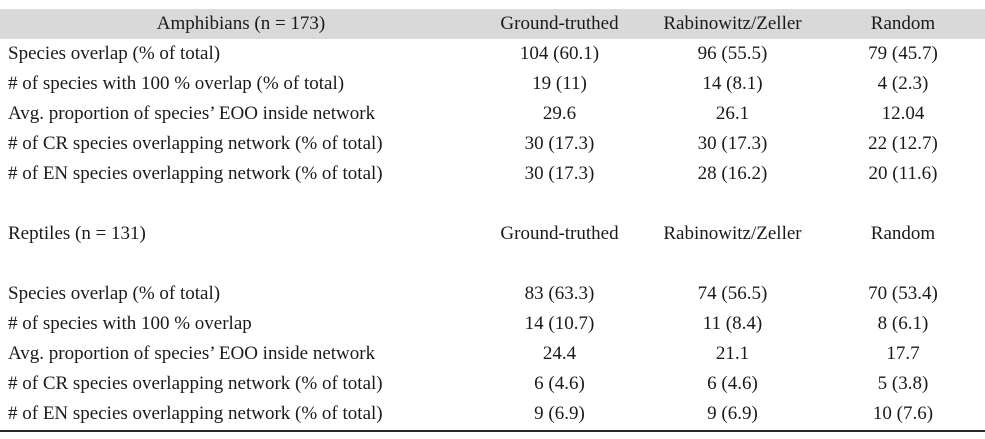  What do you see at coordinates (903, 143) in the screenshot?
I see `table-cell: 22 (12.7)` at bounding box center [903, 143].